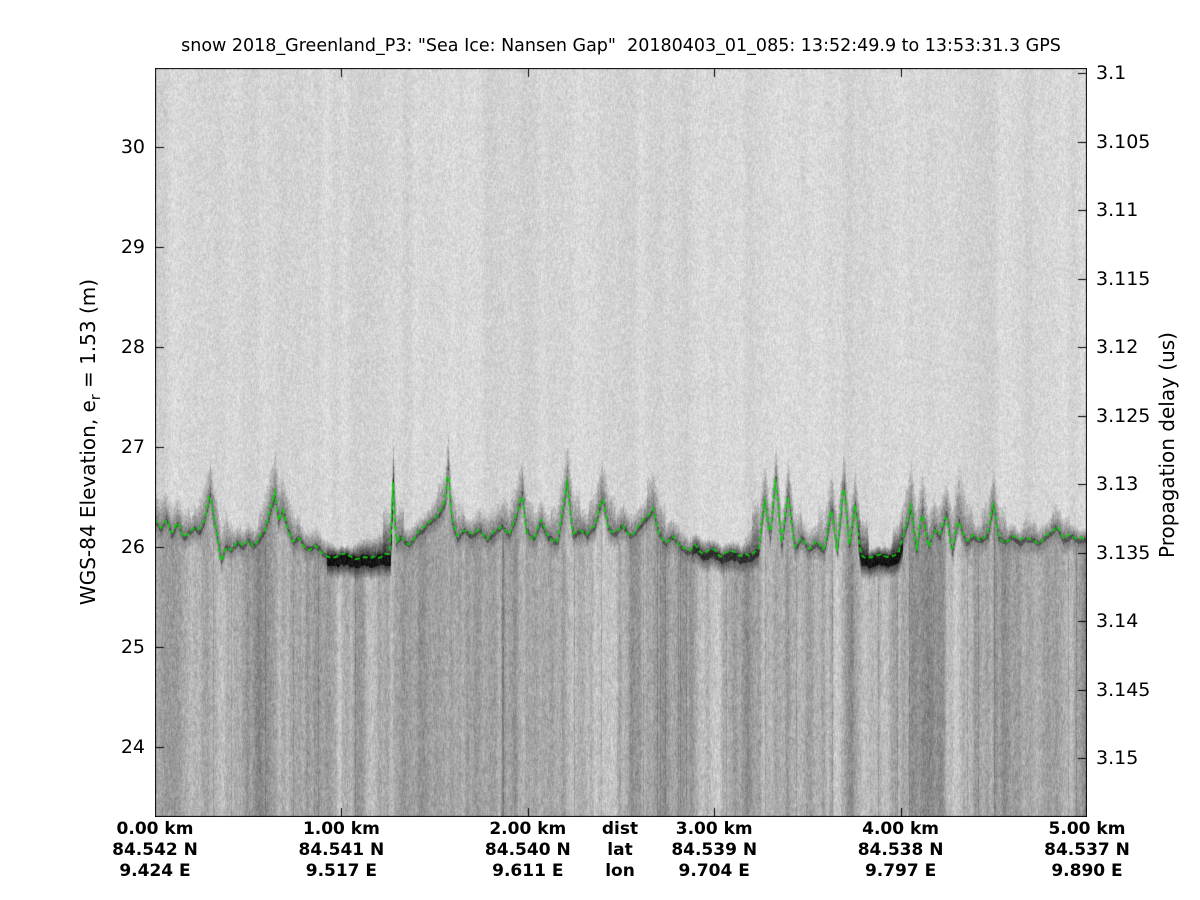 Image resolution: width=1200 pixels, height=900 pixels. Describe the element at coordinates (132, 347) in the screenshot. I see `elevation-tick-label: 28` at that location.